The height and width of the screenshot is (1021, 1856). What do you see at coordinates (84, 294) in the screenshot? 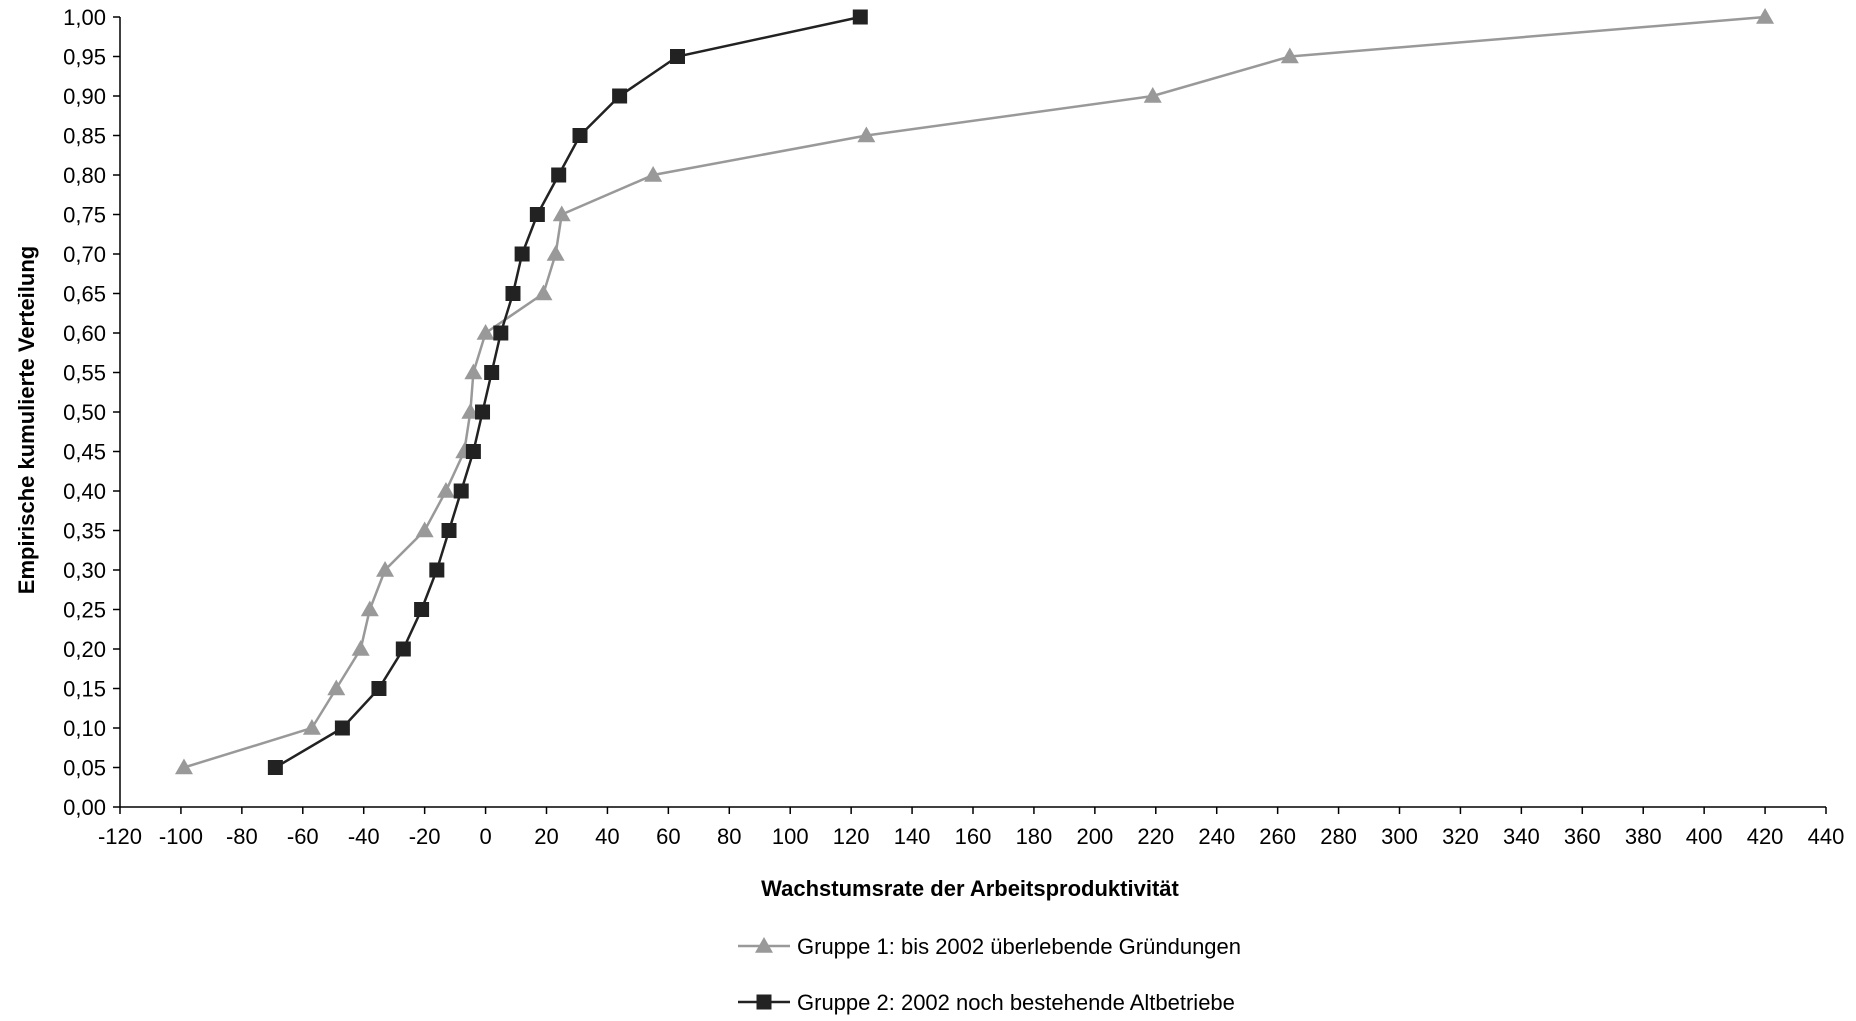
I see `y-tick-label: 0,65` at bounding box center [84, 294].